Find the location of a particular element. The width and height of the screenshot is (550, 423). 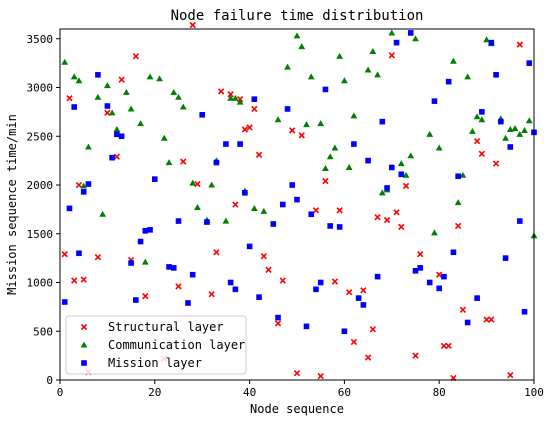

y-axis-title: Mission sequence time/min is located at coordinates (12, 204).